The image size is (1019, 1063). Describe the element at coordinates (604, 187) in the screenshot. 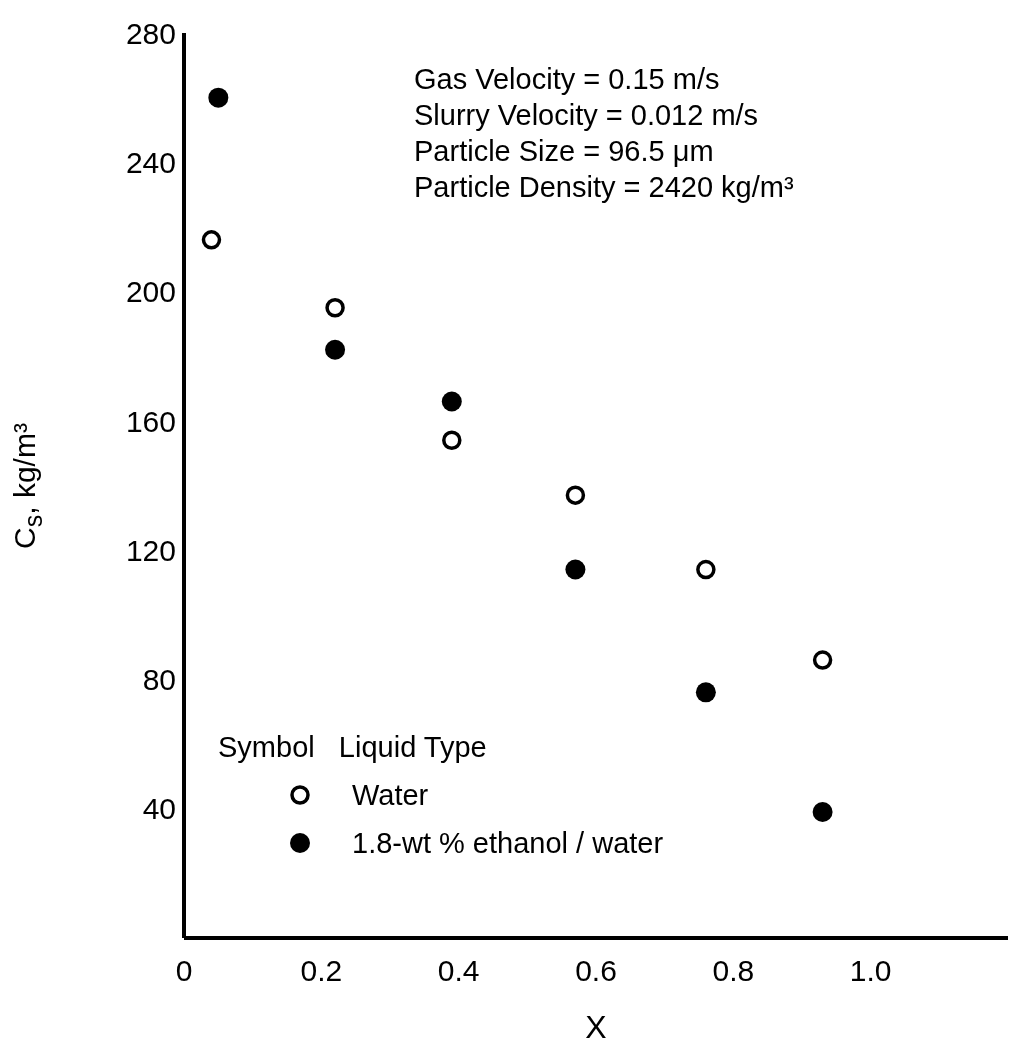

I see `annotation: Particle Density = 2420 kg/m³` at that location.